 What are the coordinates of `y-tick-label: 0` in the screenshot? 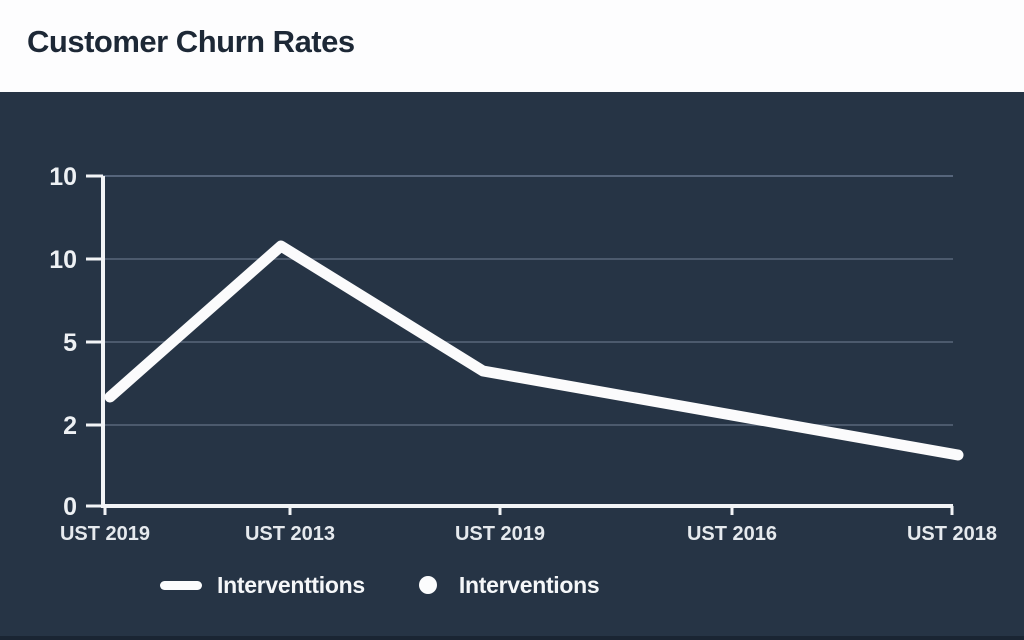 It's located at (70, 507).